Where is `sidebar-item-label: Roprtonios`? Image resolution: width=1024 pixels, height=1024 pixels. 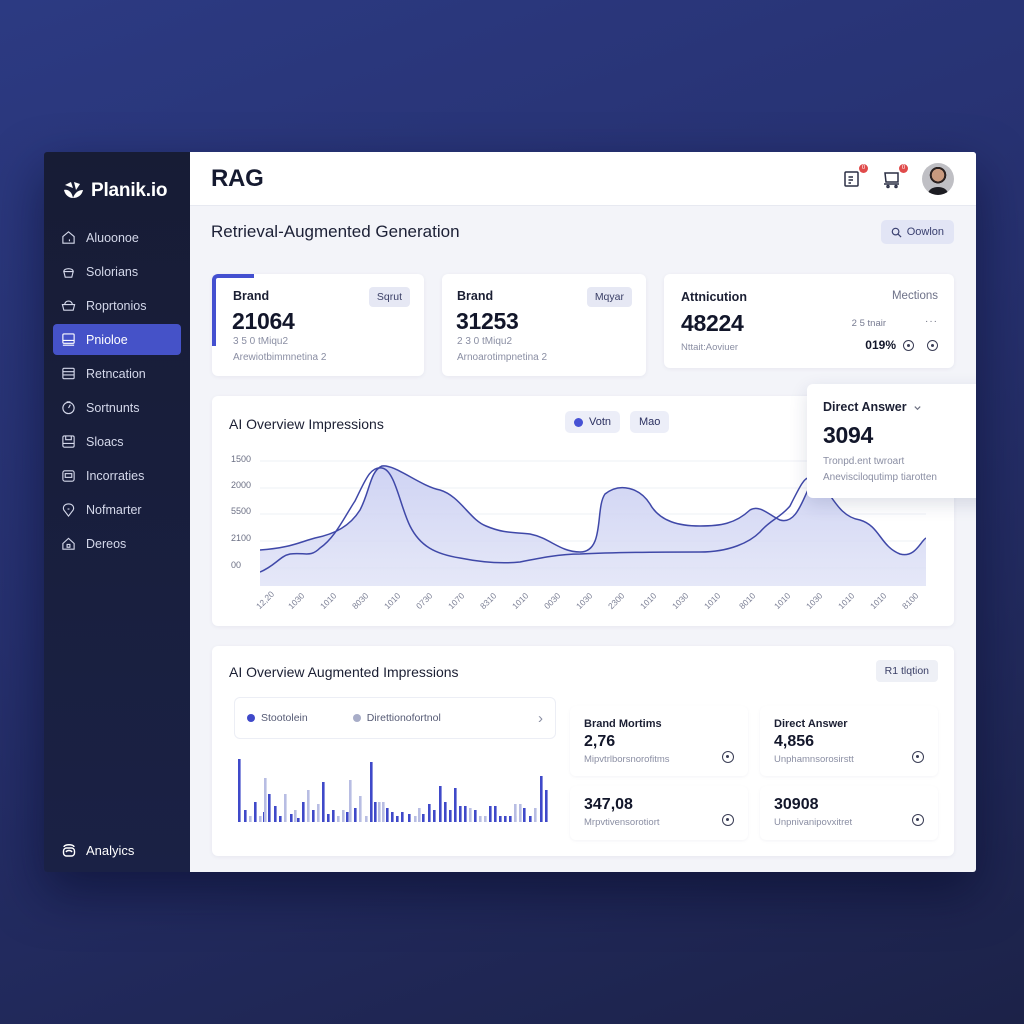
sidebar-item-label: Roprtonios is located at coordinates (116, 305).